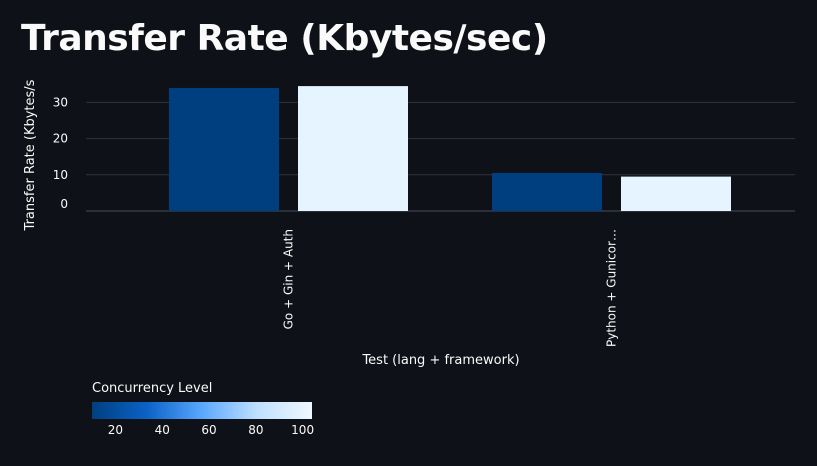 The width and height of the screenshot is (817, 466). Describe the element at coordinates (60, 175) in the screenshot. I see `y-tick-label-10: 10` at that location.